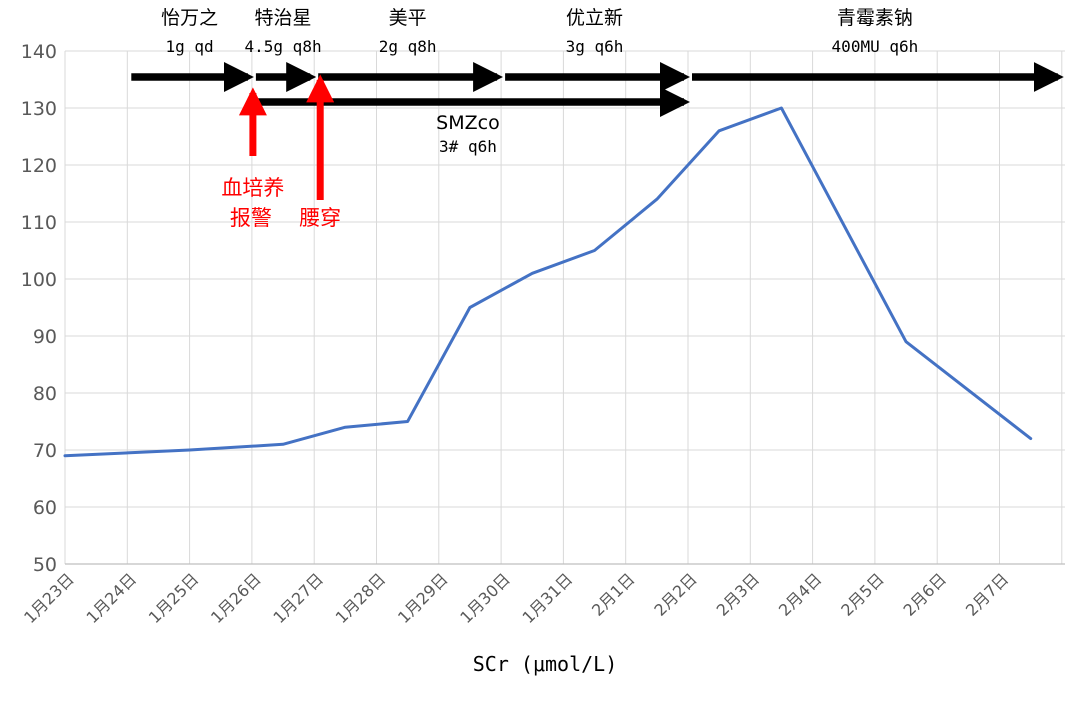  Describe the element at coordinates (987, 594) in the screenshot. I see `x-tick-label: 2月7日` at that location.